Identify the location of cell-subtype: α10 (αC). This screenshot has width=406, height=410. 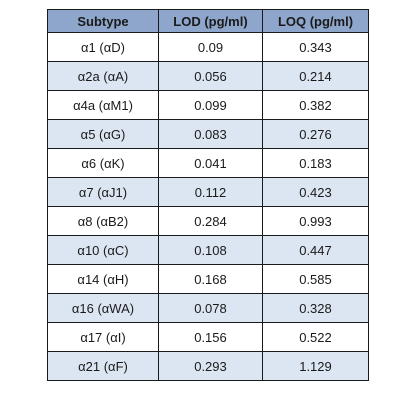
(103, 250).